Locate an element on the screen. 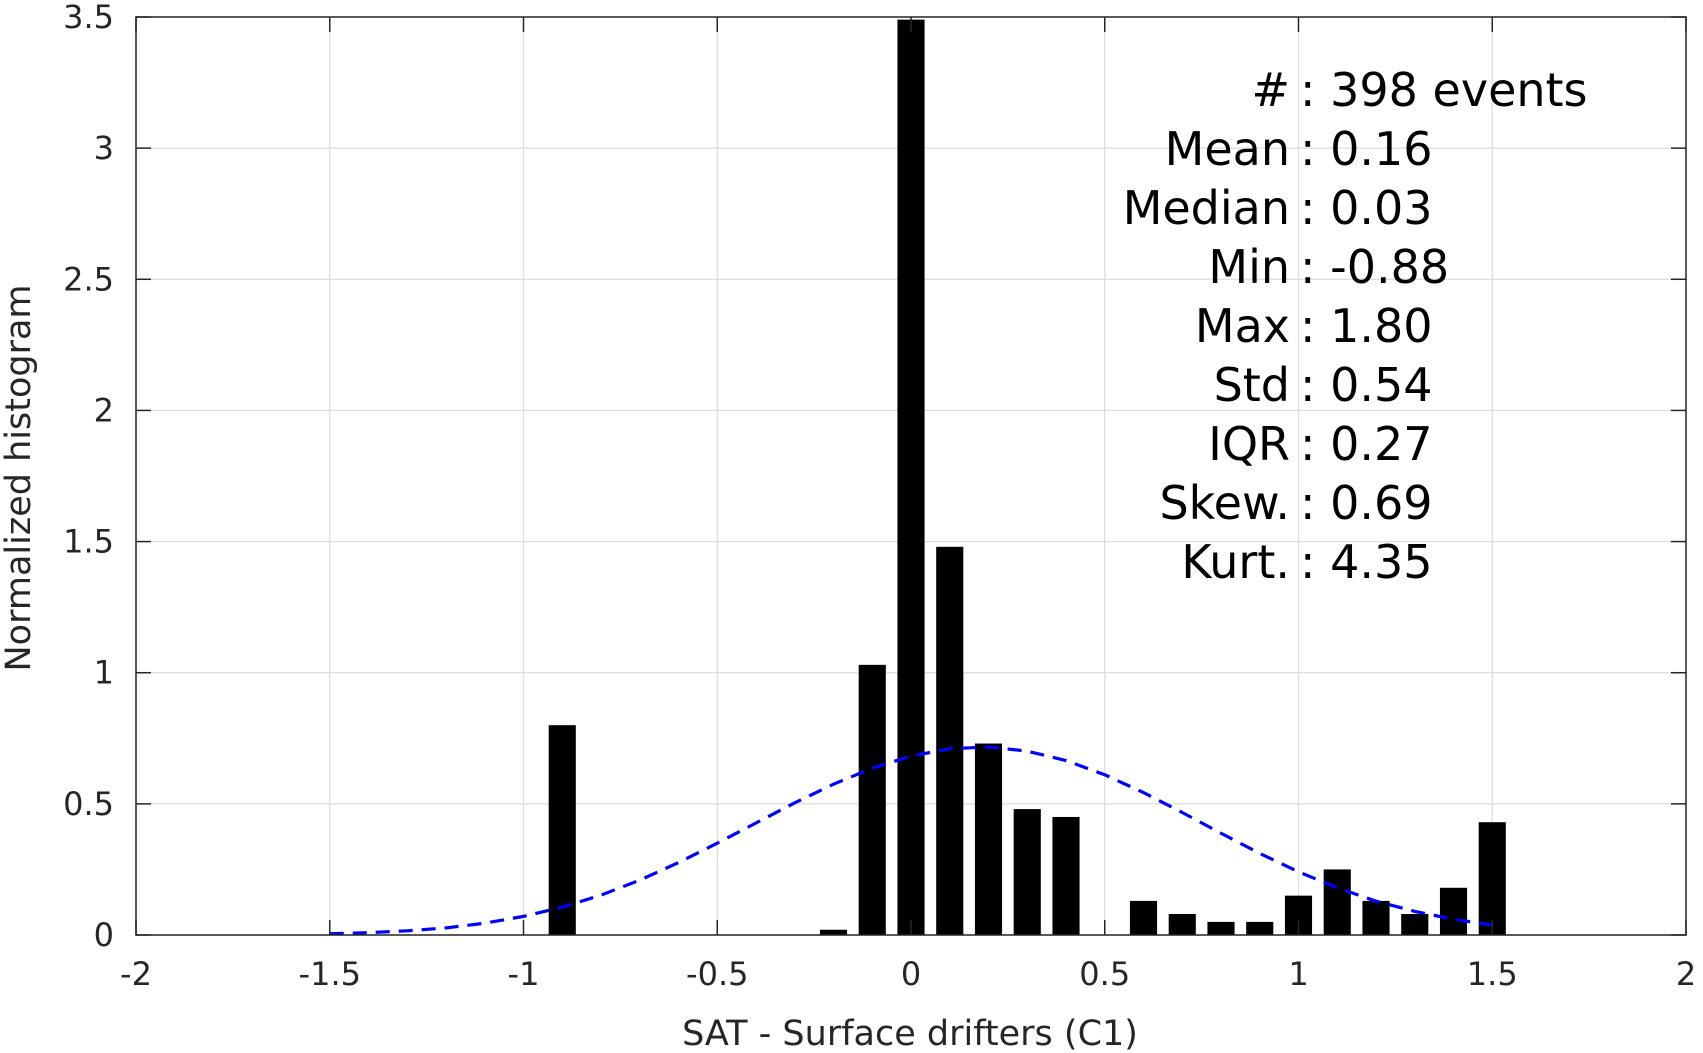  x-tick-label: 0.5 is located at coordinates (1104, 974).